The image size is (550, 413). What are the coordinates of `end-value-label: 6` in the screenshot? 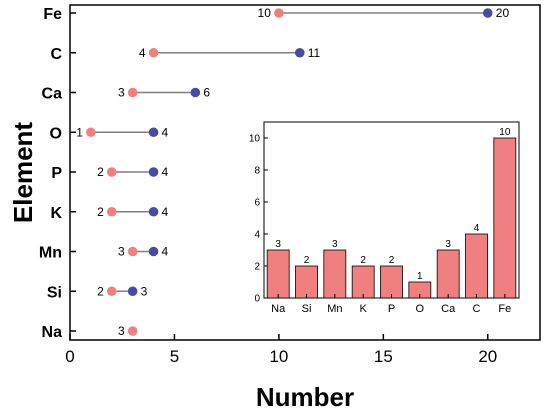 It's located at (206, 93).